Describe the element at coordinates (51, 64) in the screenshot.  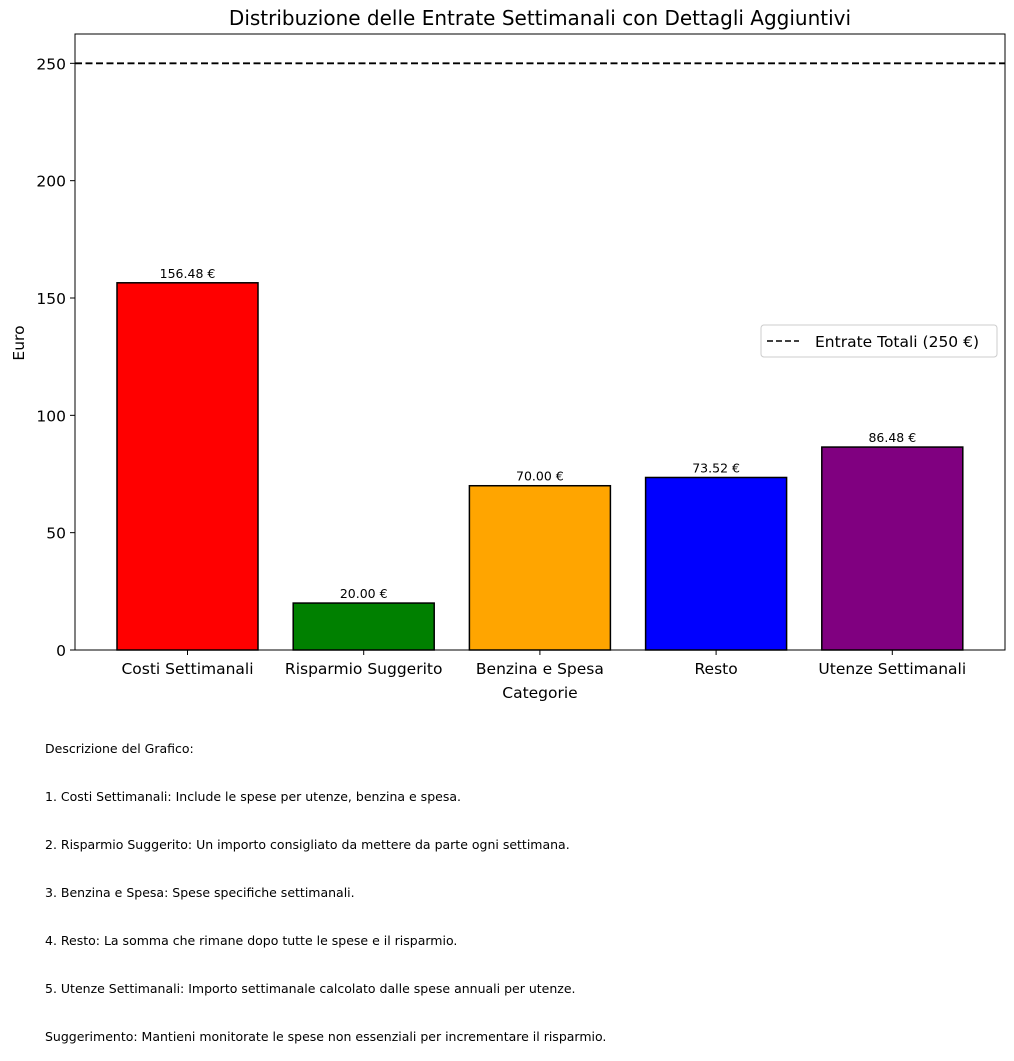
I see `y-tick-label: 250` at that location.